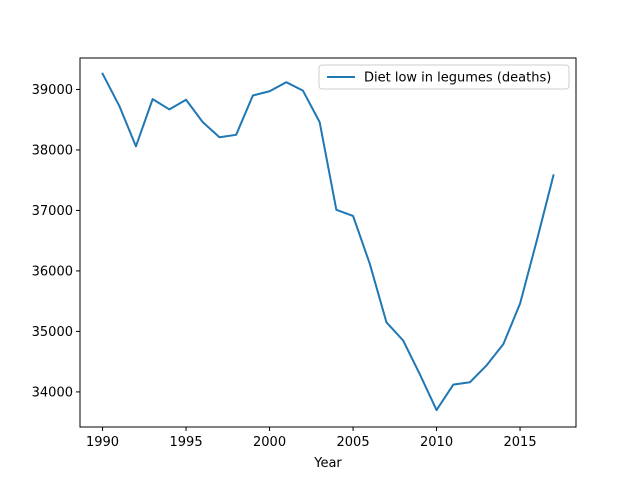 The width and height of the screenshot is (640, 480). I want to click on y-tick-label: 34000, so click(52, 392).